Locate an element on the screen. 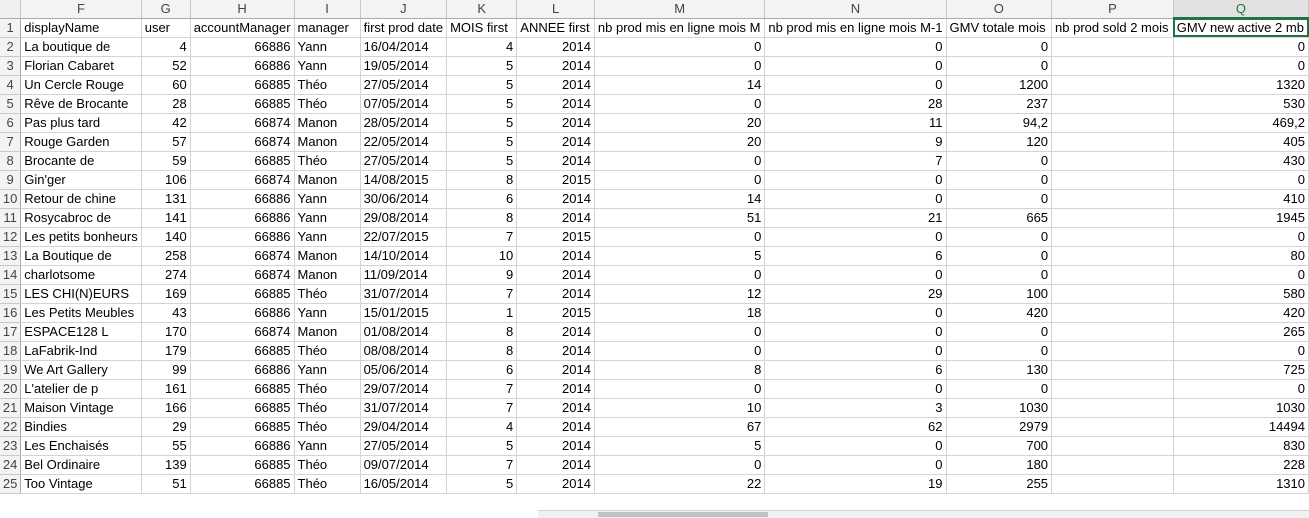 Image resolution: width=1309 pixels, height=518 pixels. table-cell: 16/04/2014 is located at coordinates (404, 47).